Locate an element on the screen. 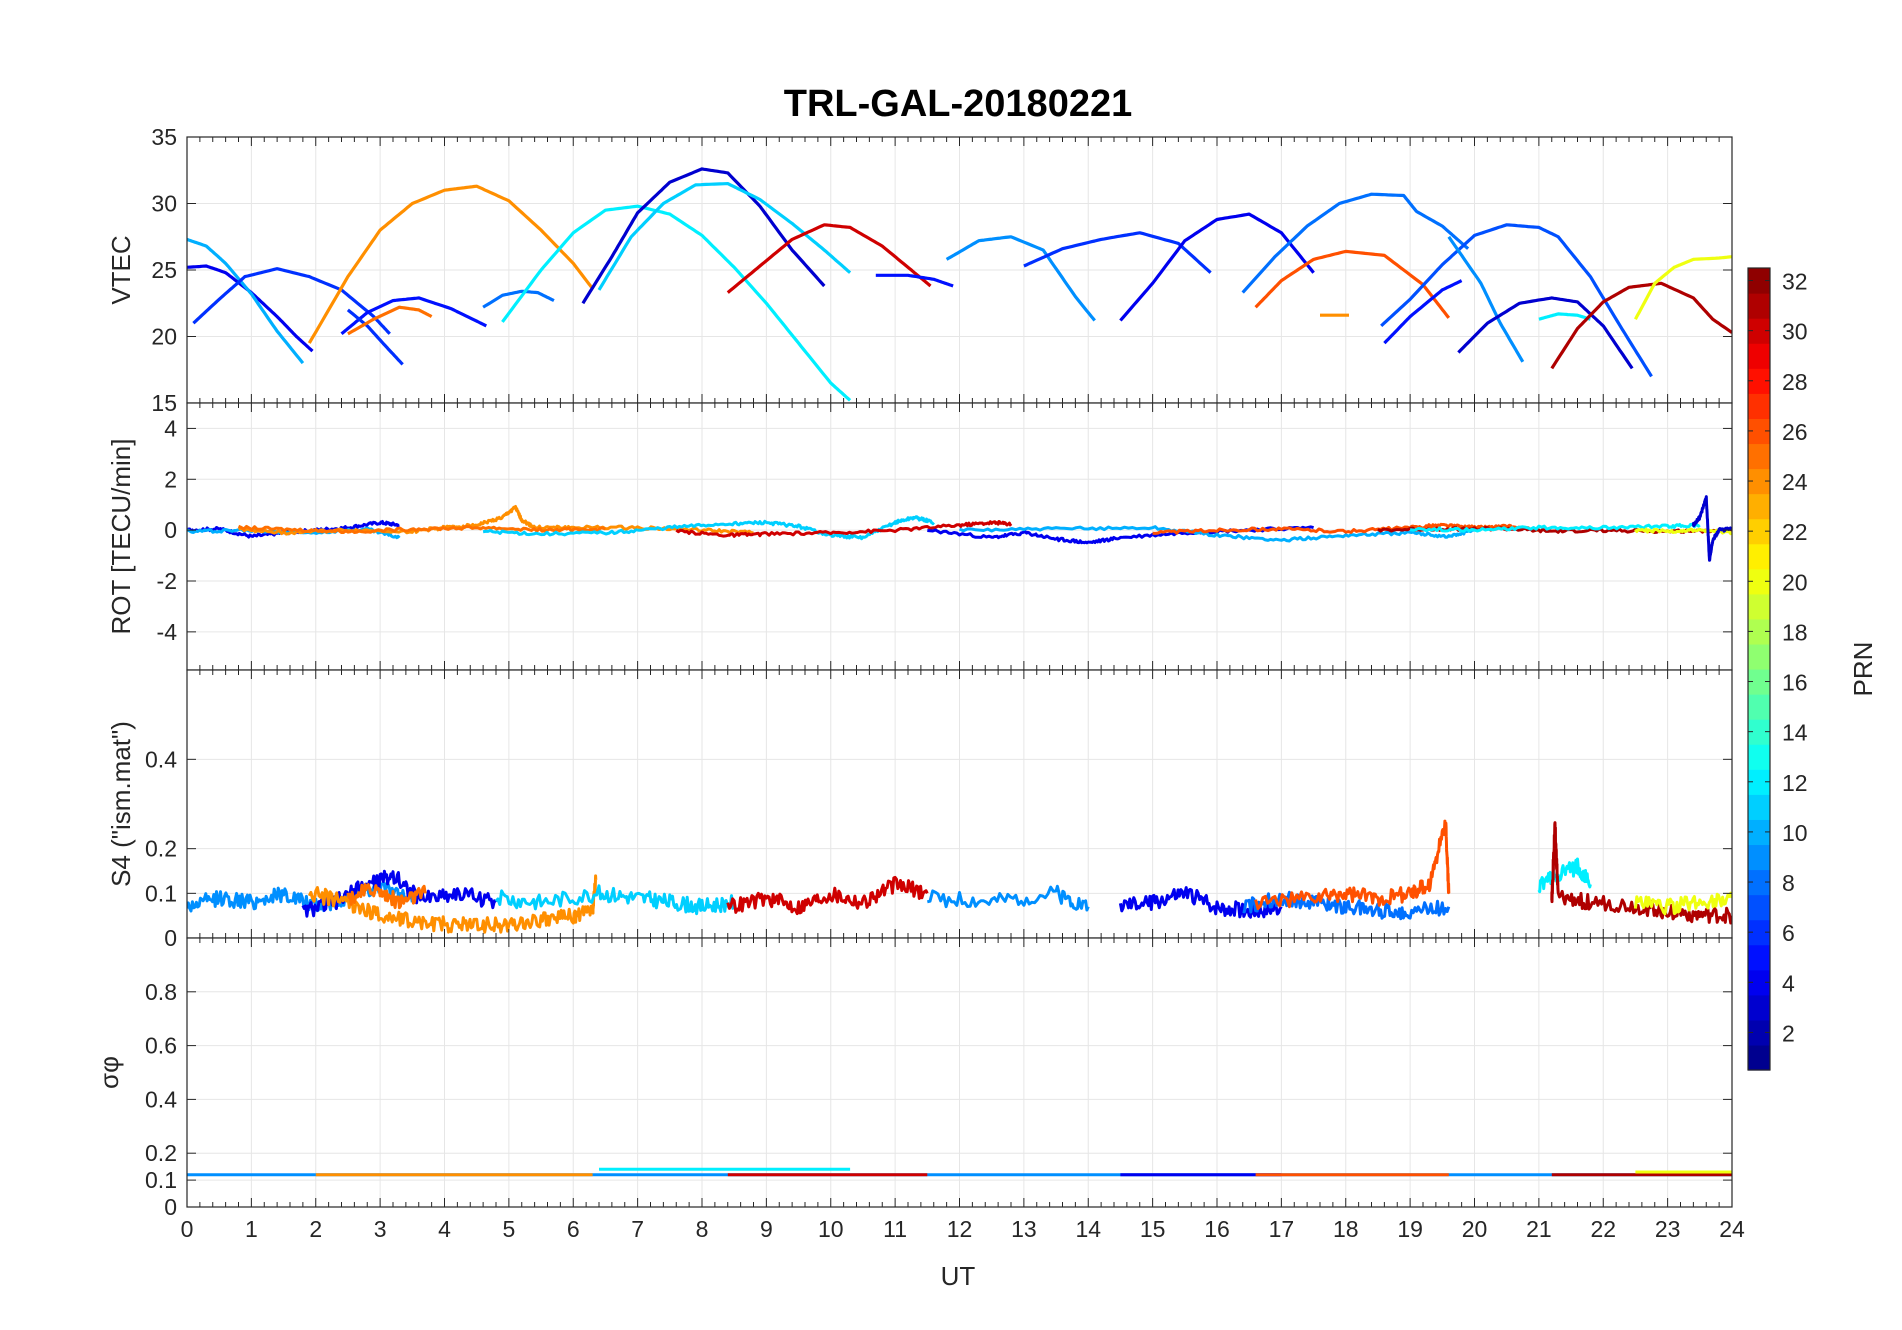 This screenshot has width=1902, height=1330. x-tick-label: 11 is located at coordinates (895, 1229).